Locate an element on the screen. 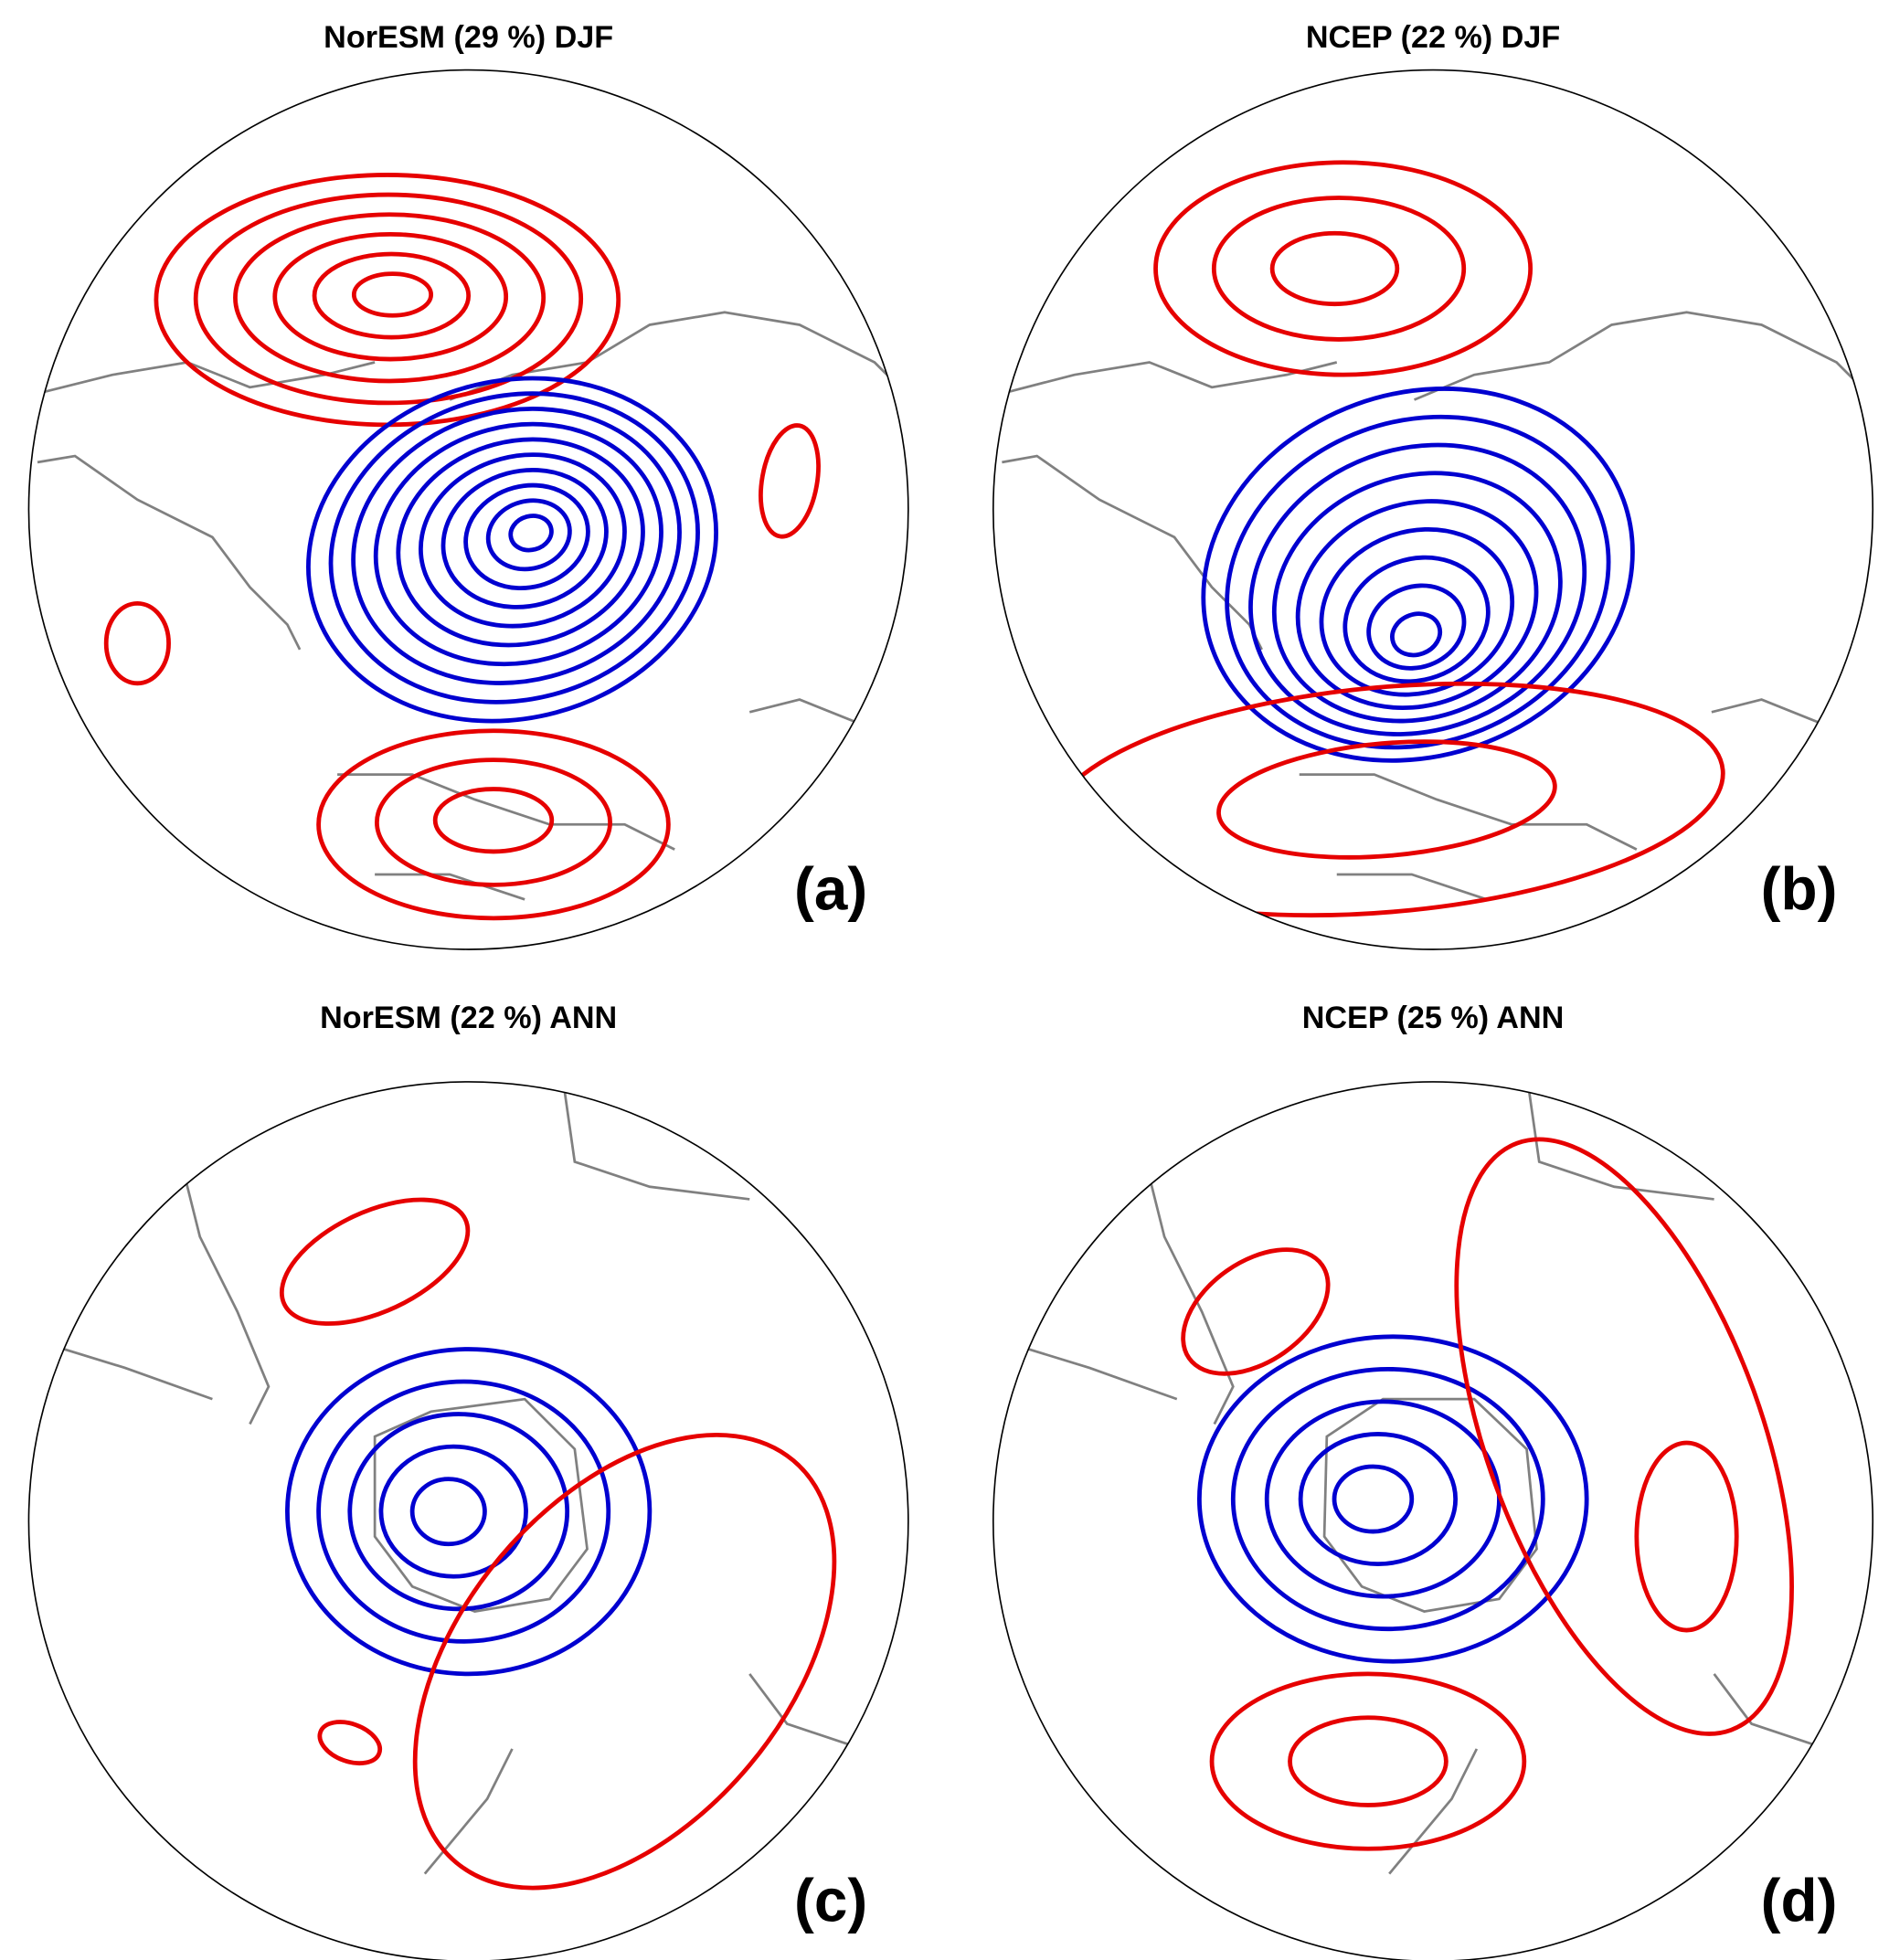 This screenshot has height=1960, width=1889. panel-label: (a) is located at coordinates (830, 889).